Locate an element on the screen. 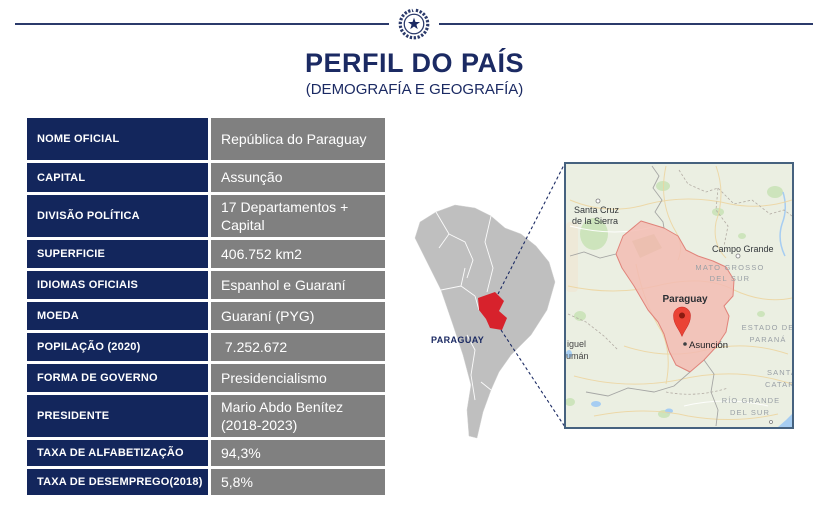  overview-map-south-america: PARAGUAY is located at coordinates (490, 300).